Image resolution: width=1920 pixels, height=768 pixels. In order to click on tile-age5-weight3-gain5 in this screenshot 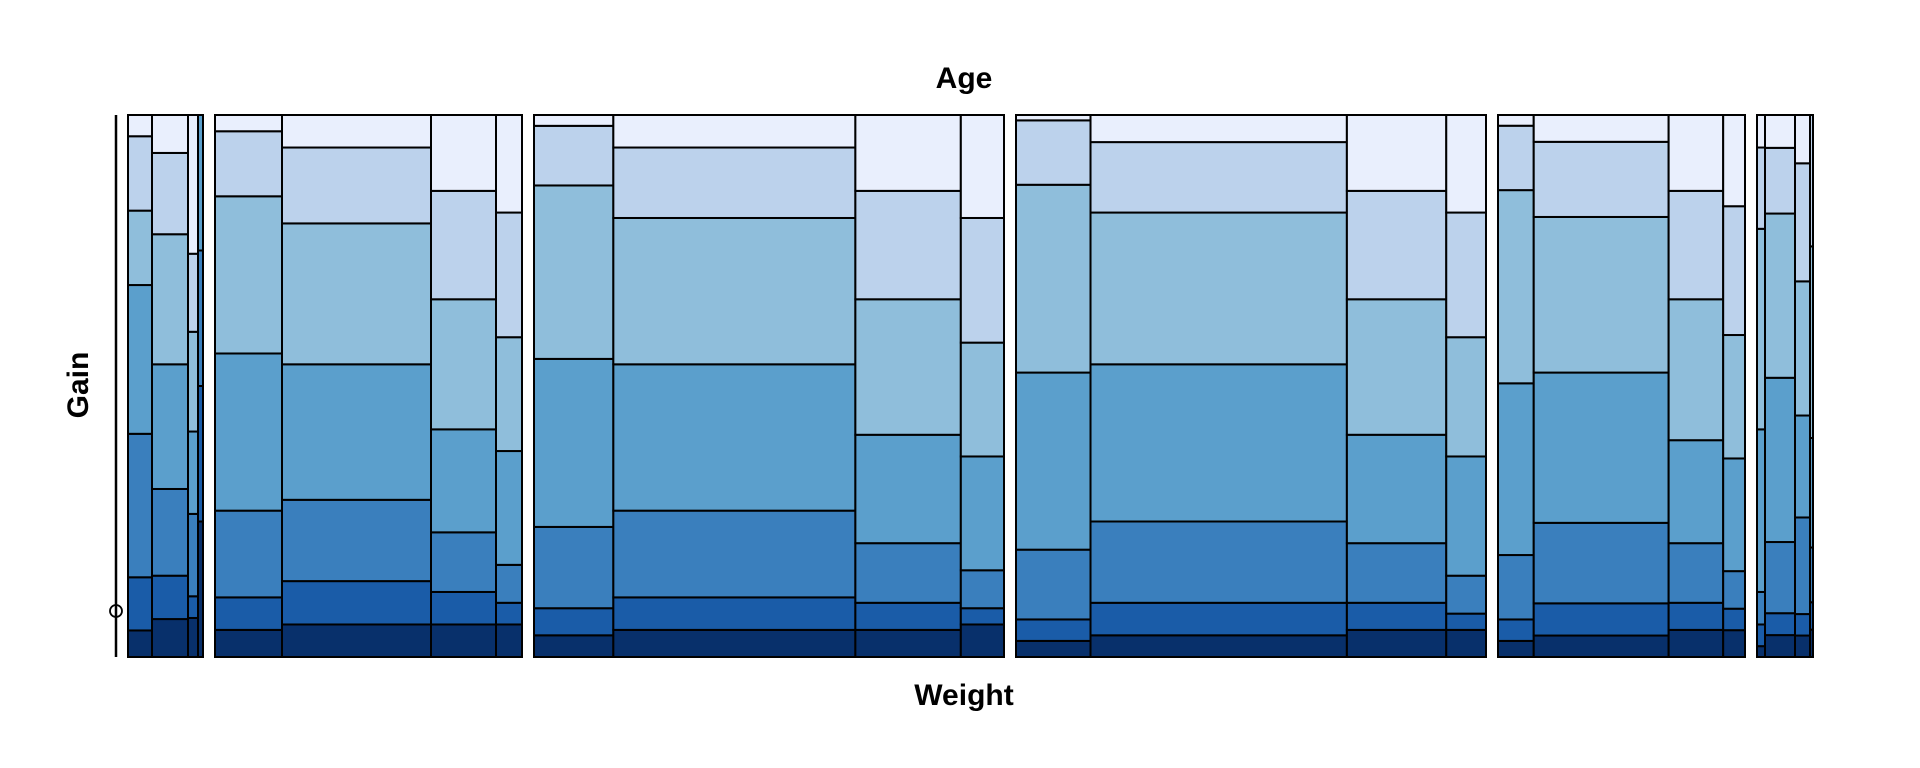, I will do `click(1696, 370)`.